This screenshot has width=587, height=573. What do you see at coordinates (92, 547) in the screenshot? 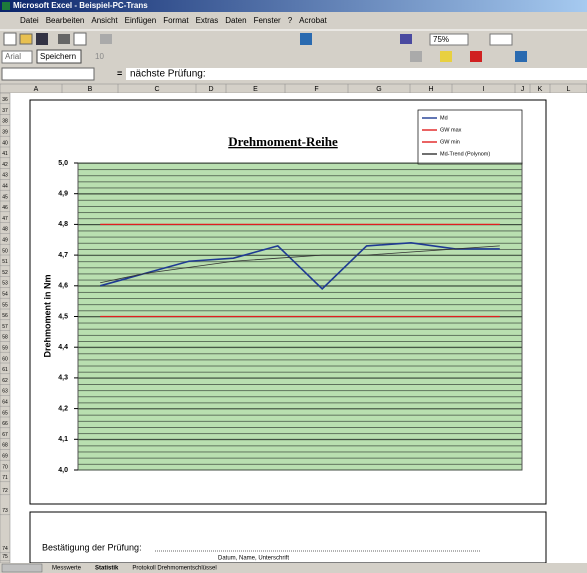
I see `confirmation-label: Bestätigung der Prüfung:` at bounding box center [92, 547].